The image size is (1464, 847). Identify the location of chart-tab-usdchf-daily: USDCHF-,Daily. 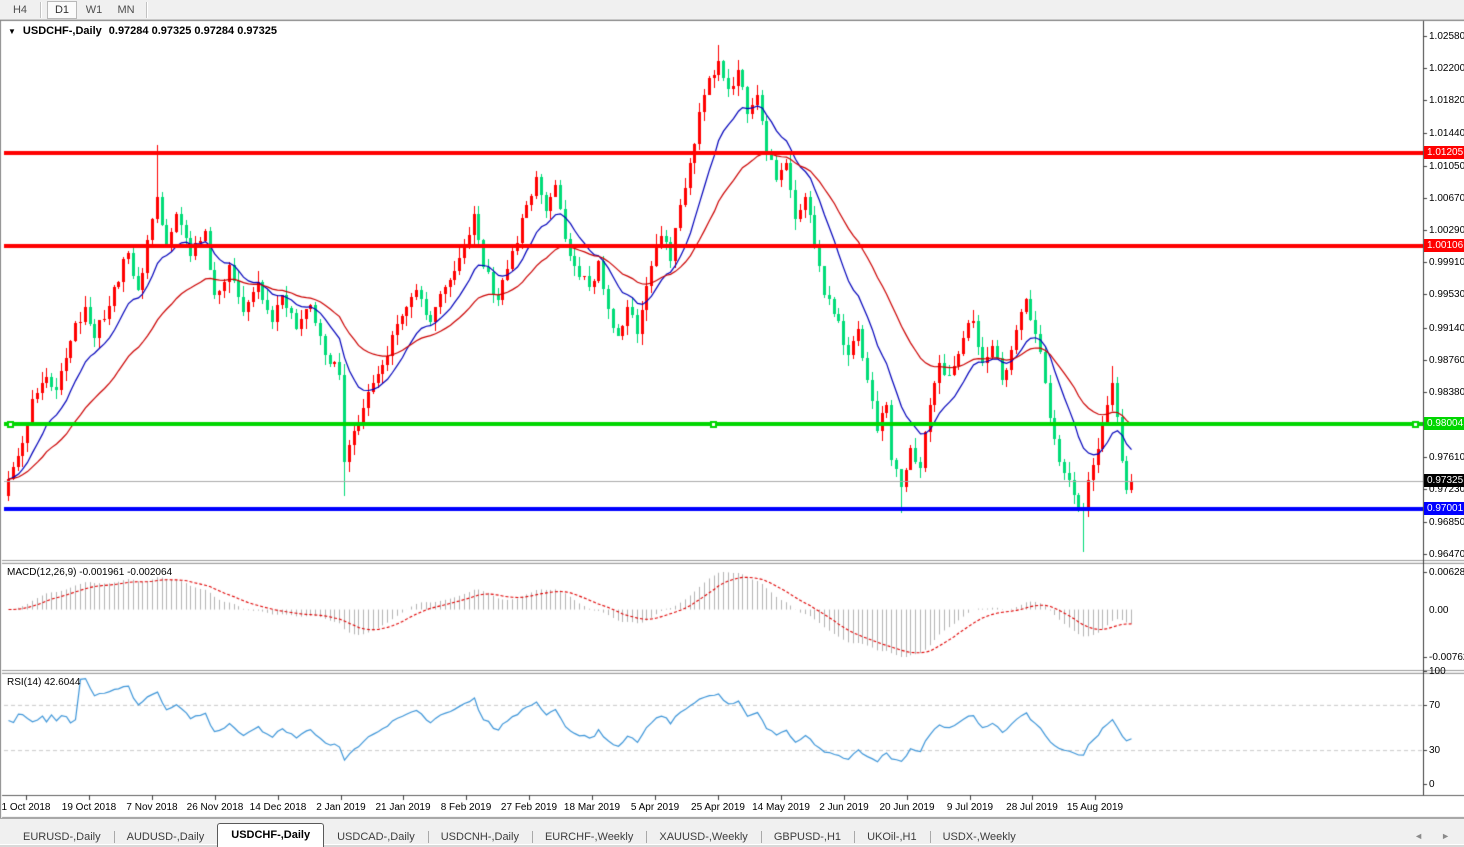
(271, 835).